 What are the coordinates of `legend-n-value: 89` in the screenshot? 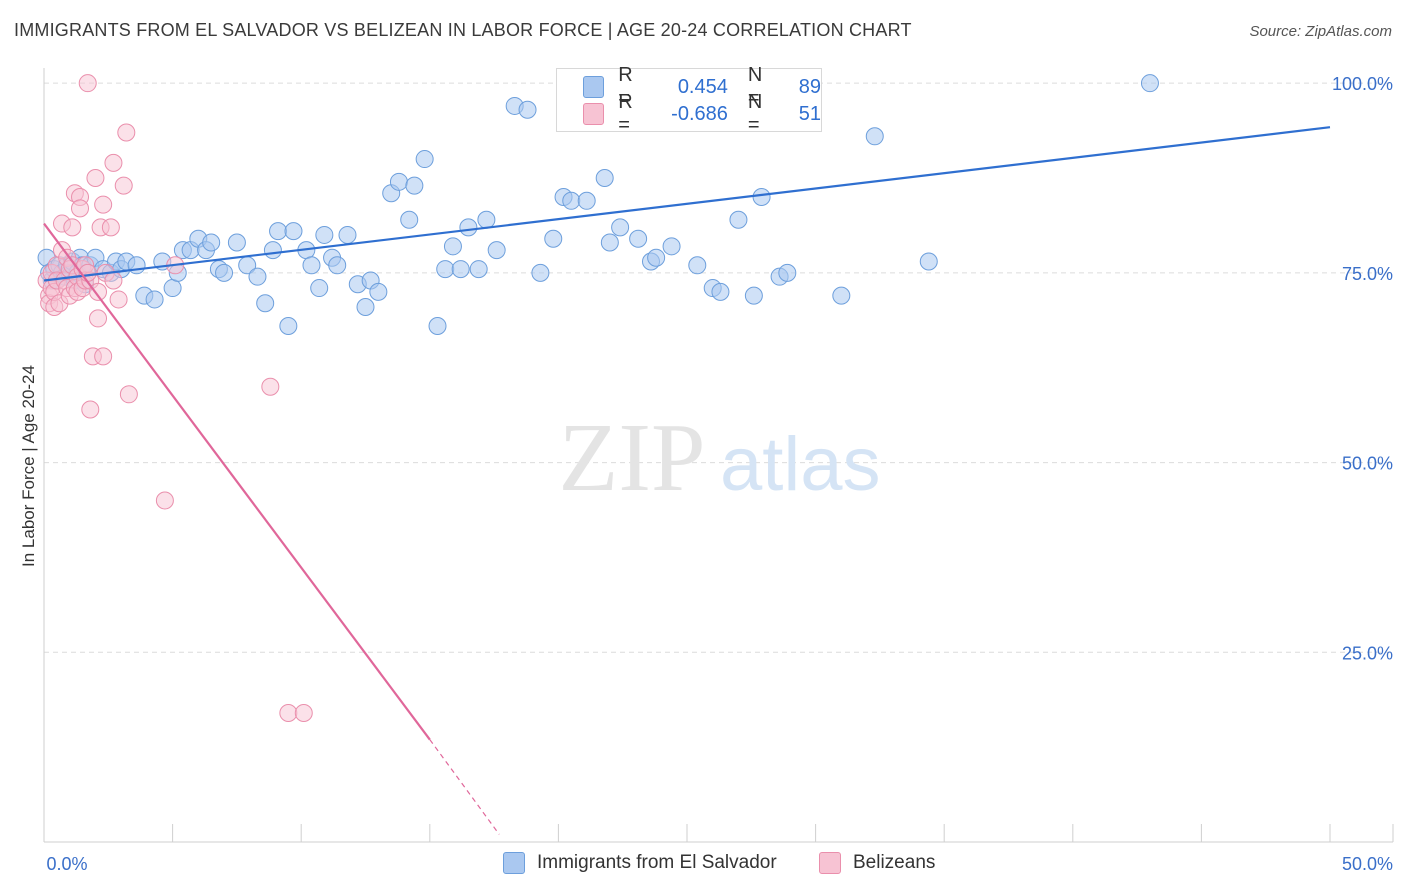 It's located at (809, 86).